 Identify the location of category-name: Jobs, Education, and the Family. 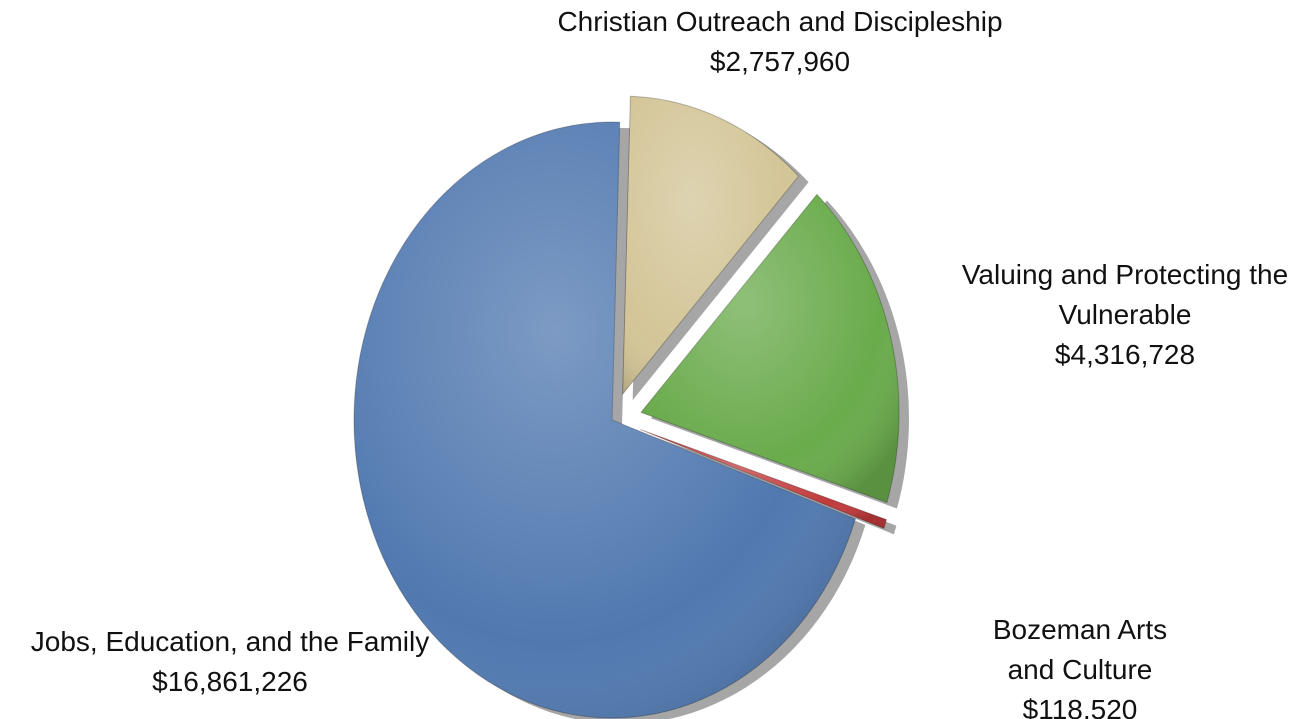
(230, 641).